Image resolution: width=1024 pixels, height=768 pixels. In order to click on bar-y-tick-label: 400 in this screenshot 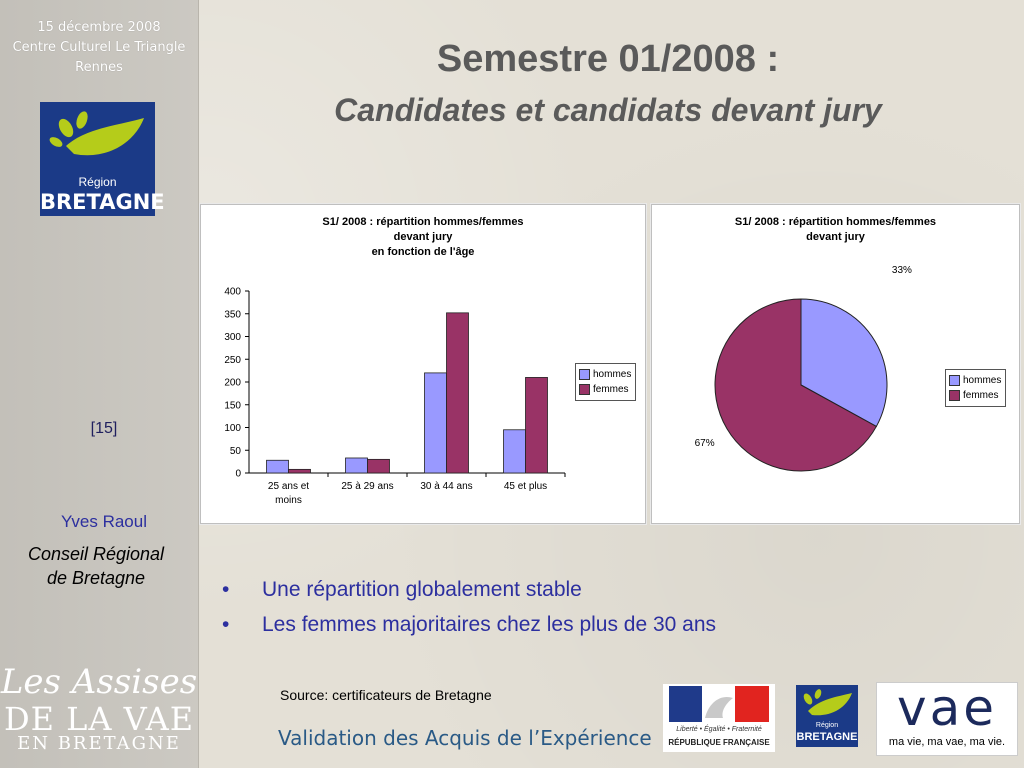, I will do `click(232, 292)`.